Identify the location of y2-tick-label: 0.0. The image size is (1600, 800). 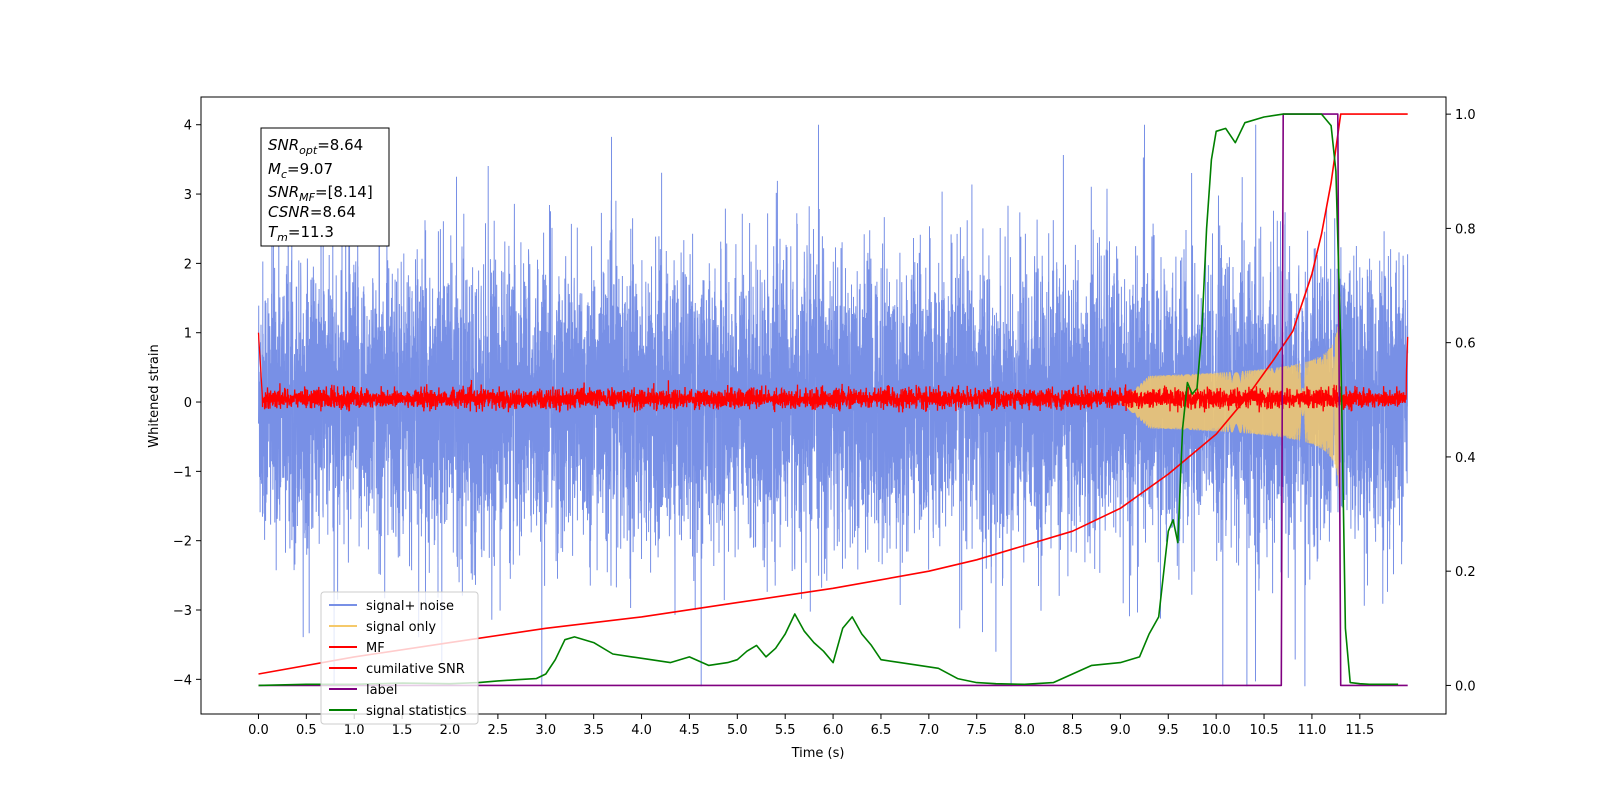
(1465, 686).